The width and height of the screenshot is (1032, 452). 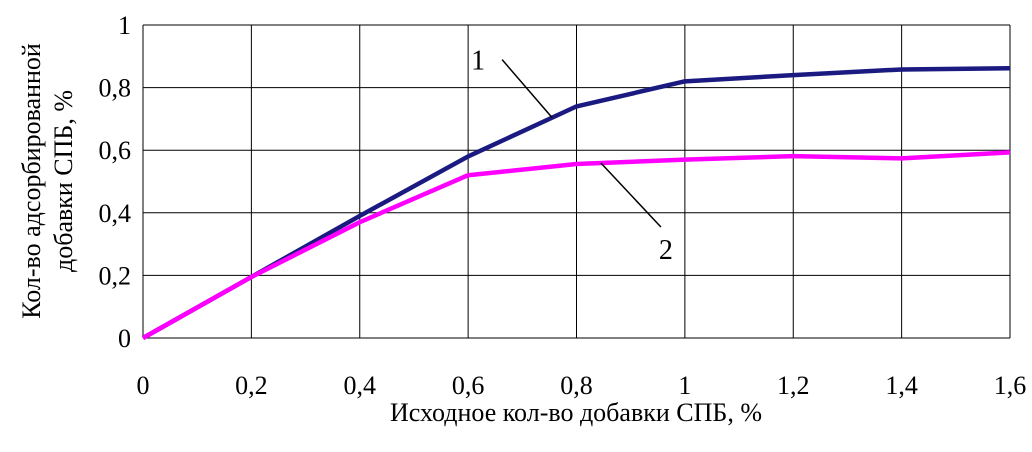 What do you see at coordinates (576, 412) in the screenshot?
I see `x-axis-title: Исходное кол-во добавки СПБ, %` at bounding box center [576, 412].